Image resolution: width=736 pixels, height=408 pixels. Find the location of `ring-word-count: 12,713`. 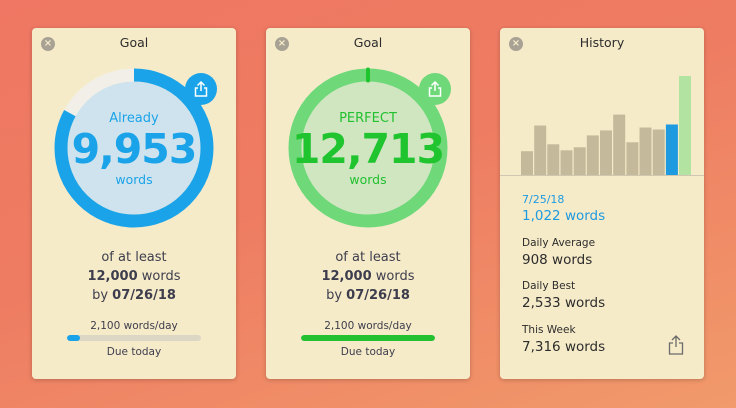

ring-word-count: 12,713 is located at coordinates (368, 149).